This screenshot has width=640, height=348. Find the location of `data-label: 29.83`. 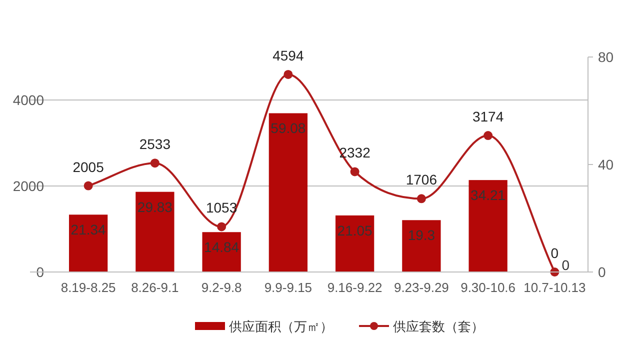

data-label: 29.83 is located at coordinates (155, 206).